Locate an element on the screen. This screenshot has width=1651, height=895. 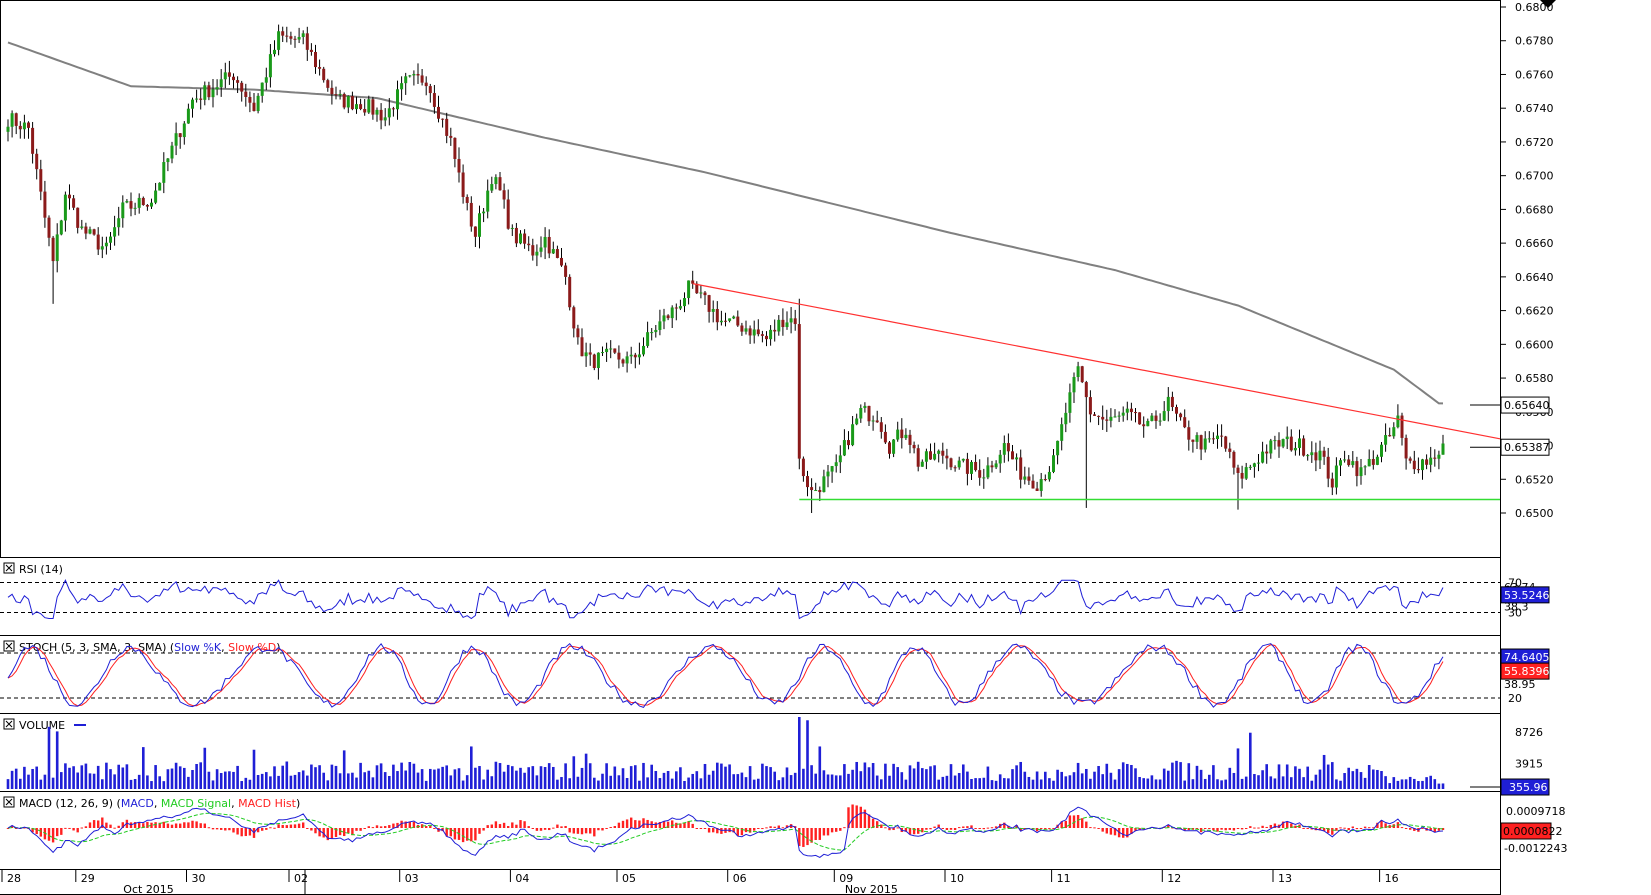
price-tick-label: 0.6780 is located at coordinates (1534, 41).